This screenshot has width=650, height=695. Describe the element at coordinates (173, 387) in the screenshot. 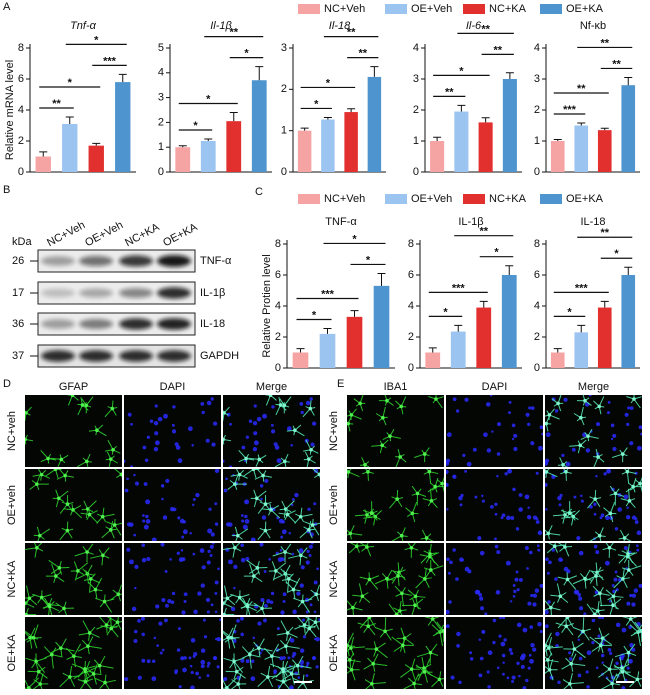

I see `channel-label: DAPI` at that location.